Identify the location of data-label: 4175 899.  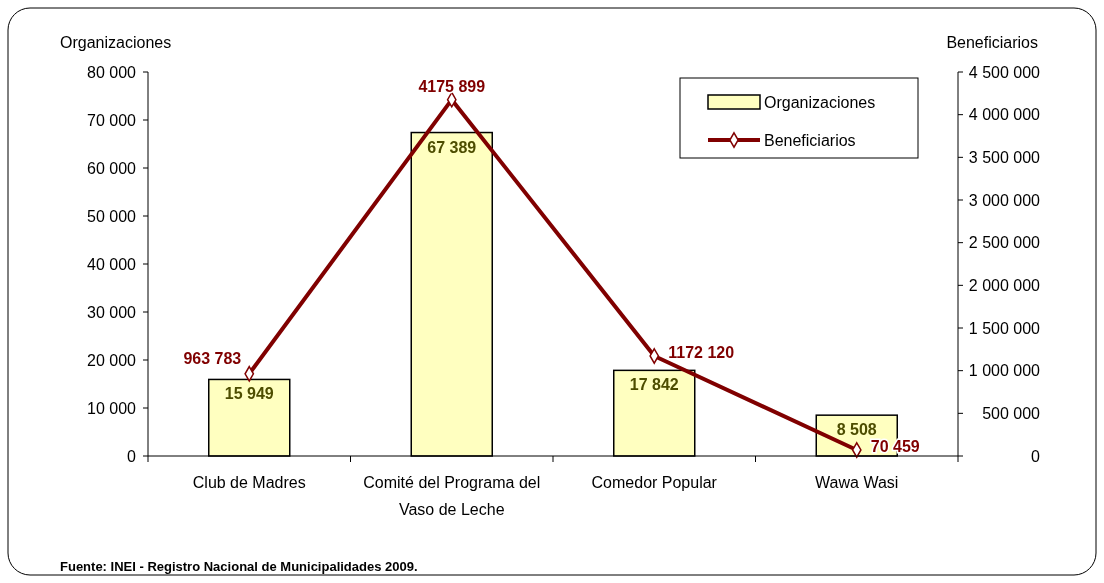
(452, 86).